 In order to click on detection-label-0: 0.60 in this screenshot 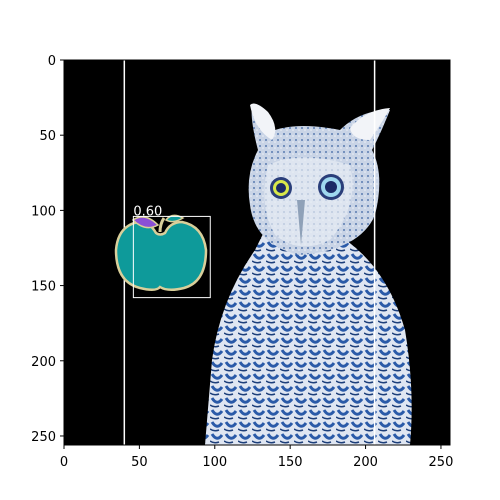, I will do `click(147, 211)`.